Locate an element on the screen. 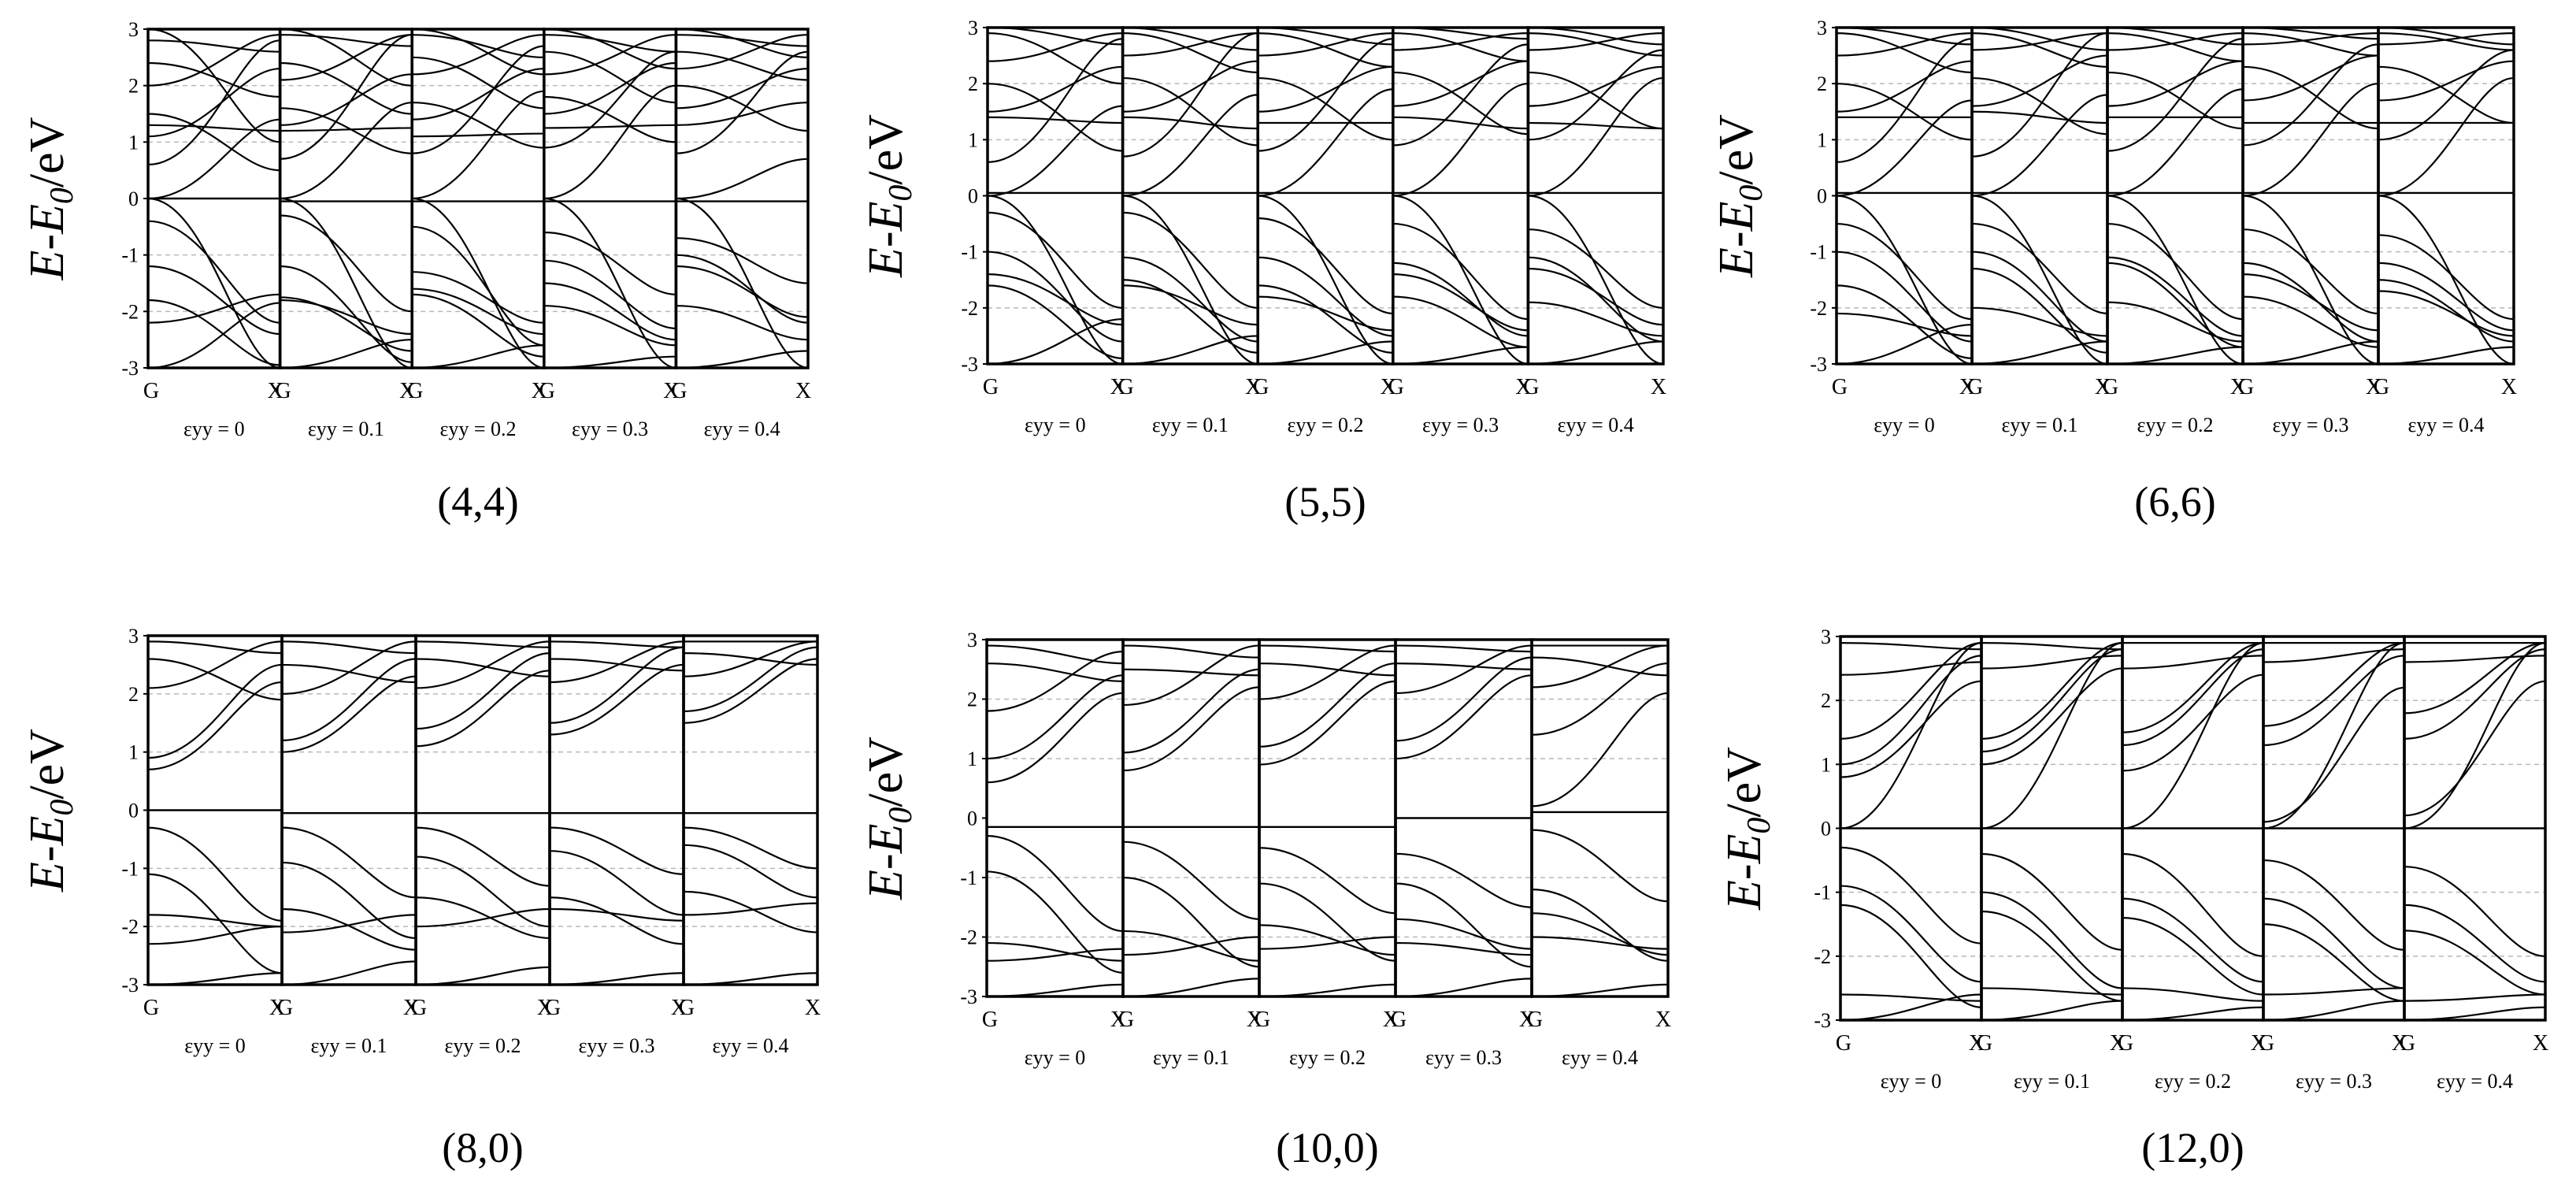 The width and height of the screenshot is (2576, 1195). strain-label: εyy = 0.2 is located at coordinates (1327, 1057).